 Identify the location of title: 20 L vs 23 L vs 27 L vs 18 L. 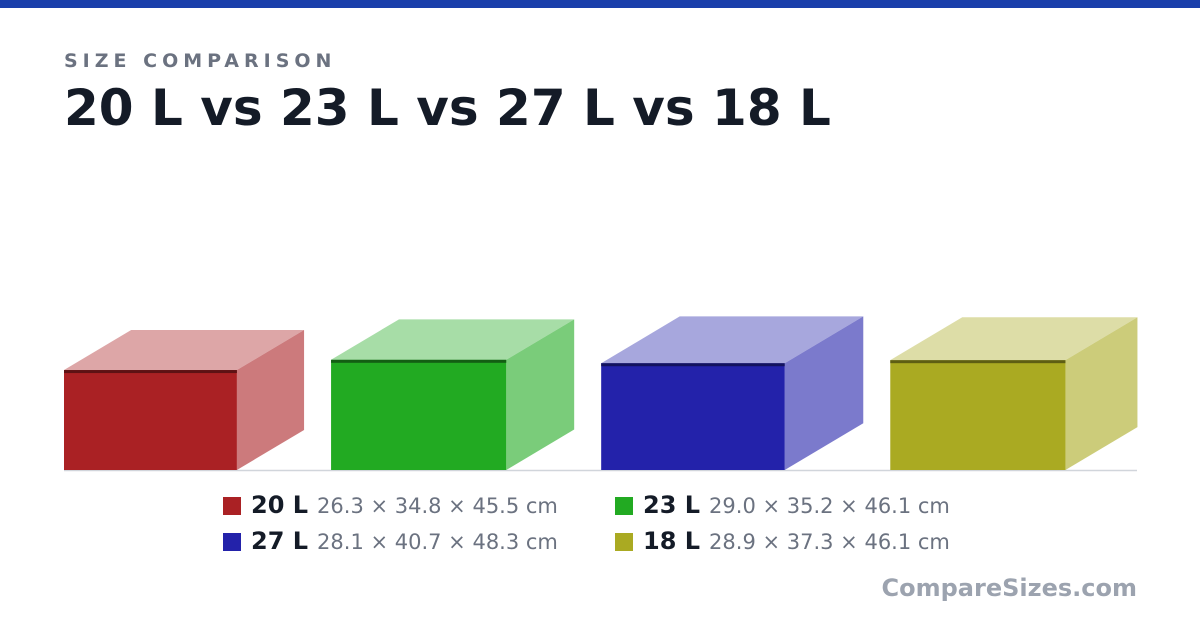
(447, 108).